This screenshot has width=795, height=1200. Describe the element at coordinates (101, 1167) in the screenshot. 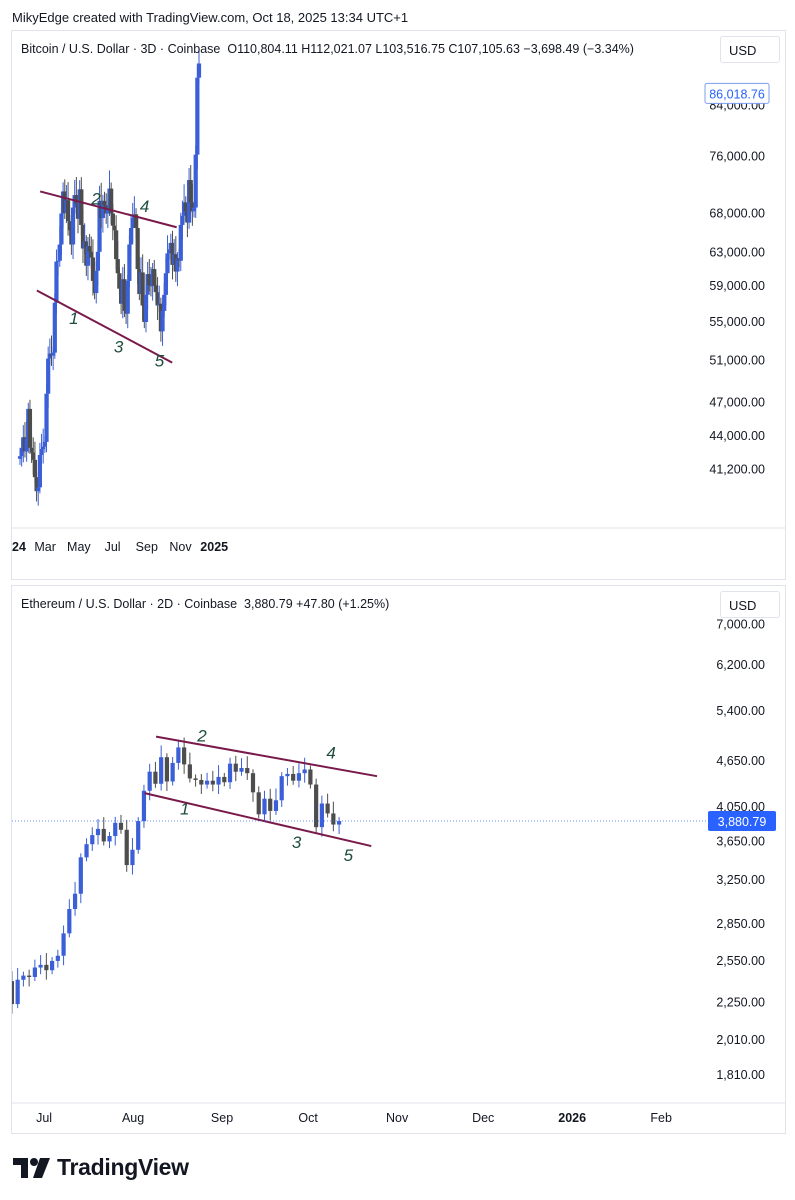

I see `tradingview-brand: TradingView` at that location.